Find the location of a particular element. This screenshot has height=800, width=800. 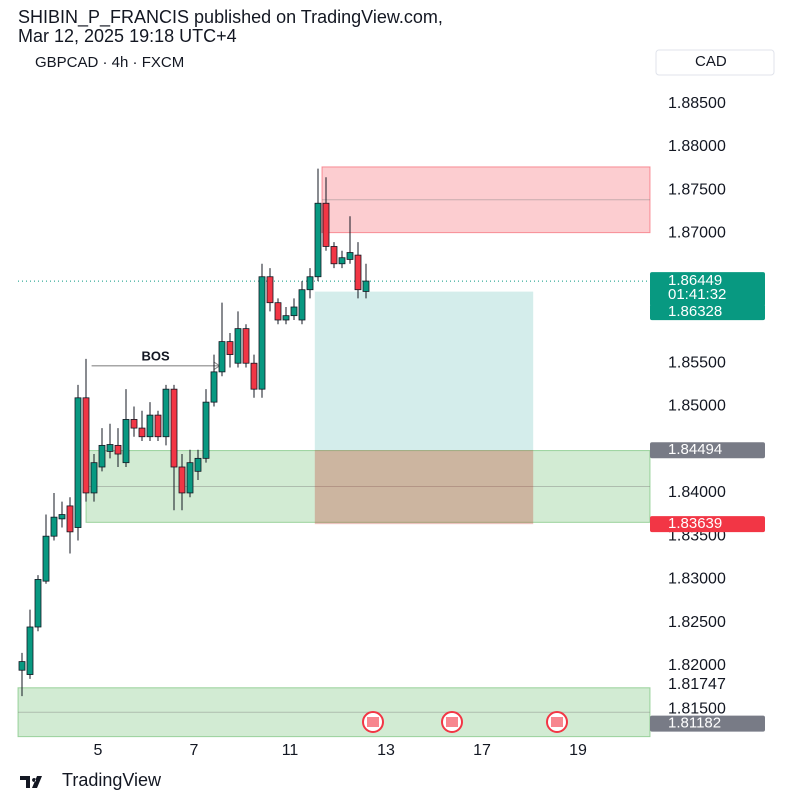

publish-date: Mar 12, 2025 19:18 UTC+4 is located at coordinates (127, 36).